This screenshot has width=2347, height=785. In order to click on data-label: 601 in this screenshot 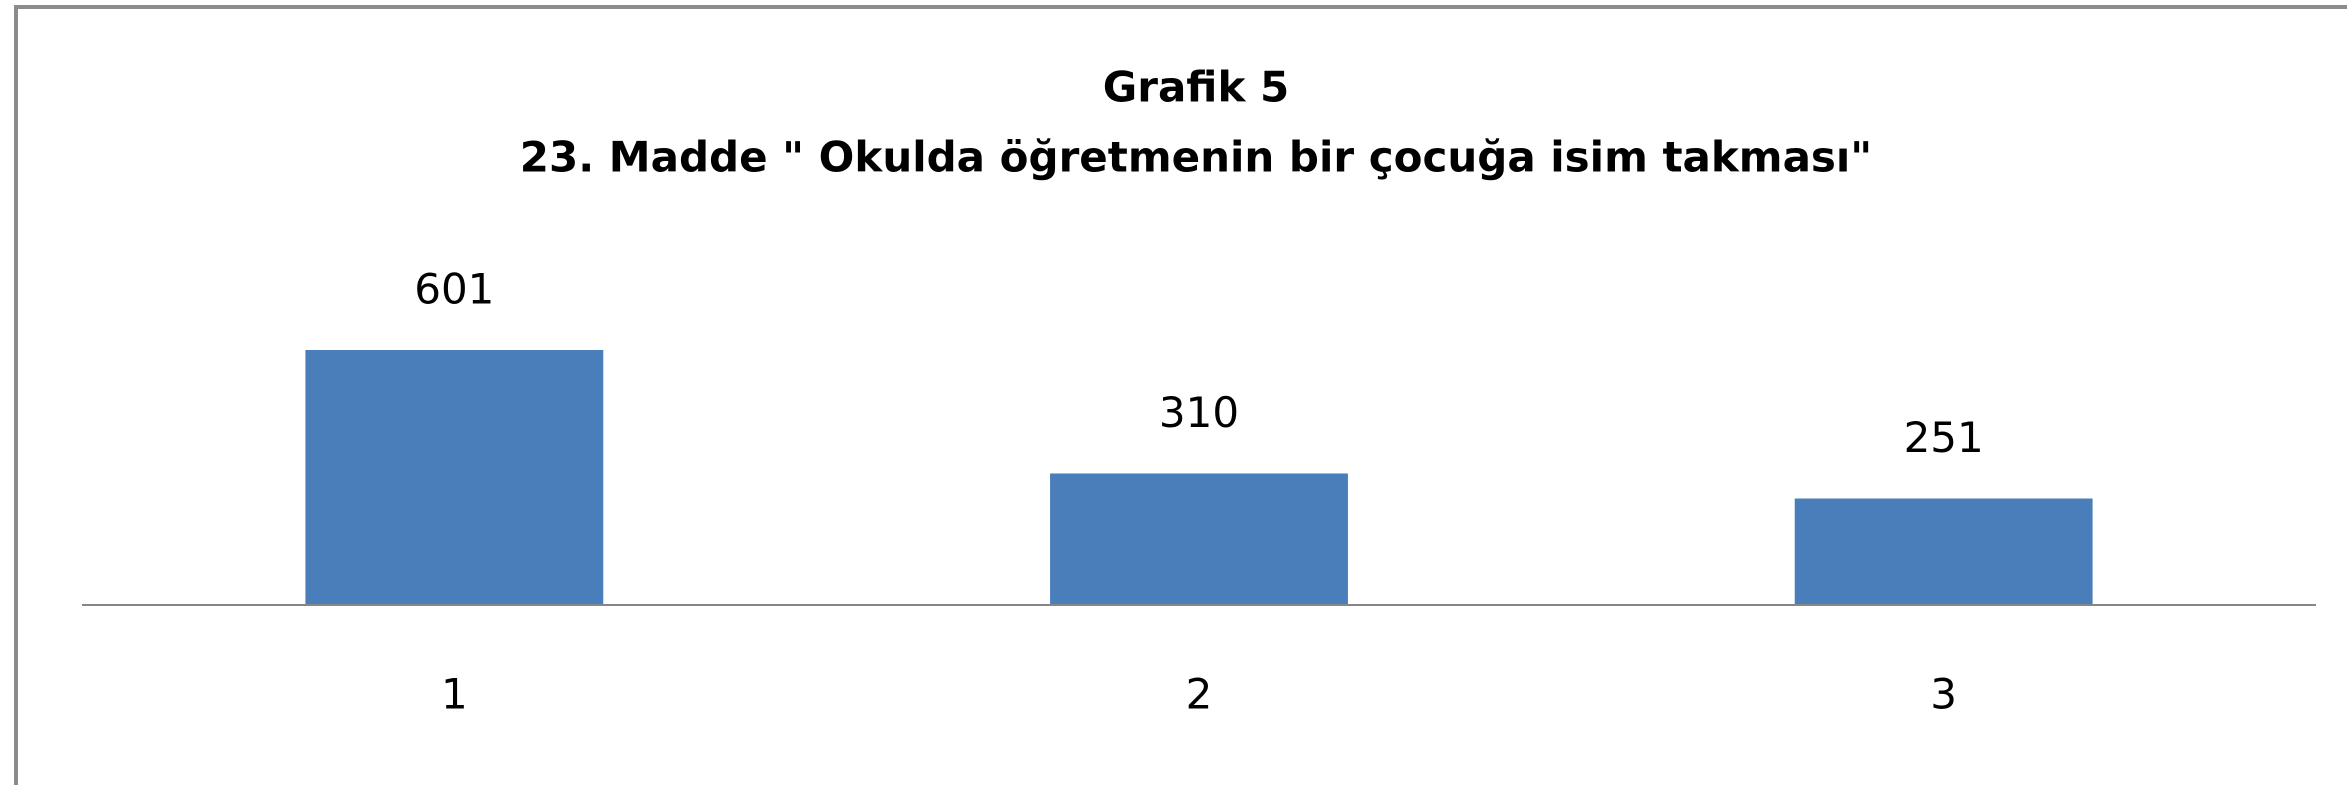, I will do `click(454, 289)`.